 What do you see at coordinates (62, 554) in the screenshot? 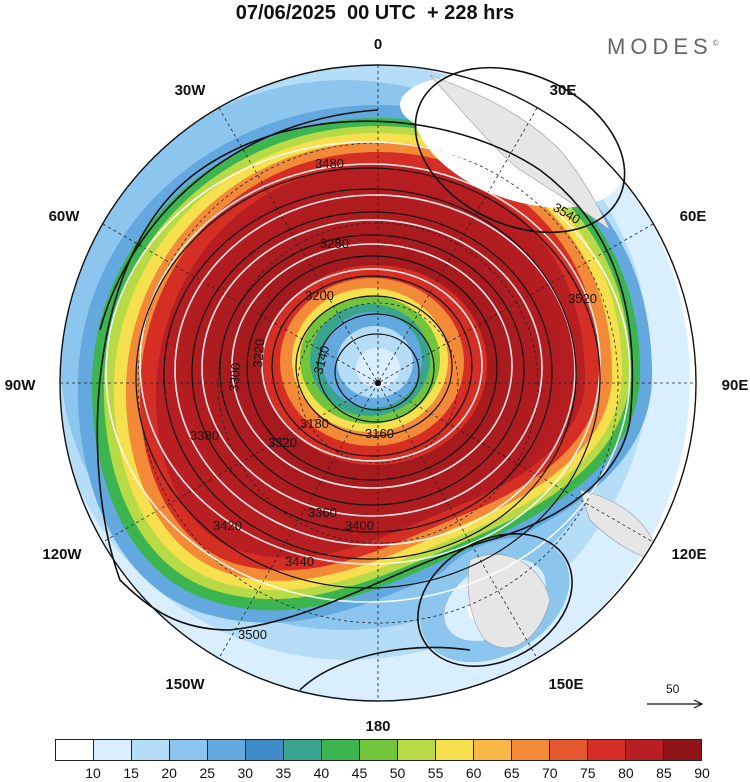
I see `lon-label-120w: 120W` at bounding box center [62, 554].